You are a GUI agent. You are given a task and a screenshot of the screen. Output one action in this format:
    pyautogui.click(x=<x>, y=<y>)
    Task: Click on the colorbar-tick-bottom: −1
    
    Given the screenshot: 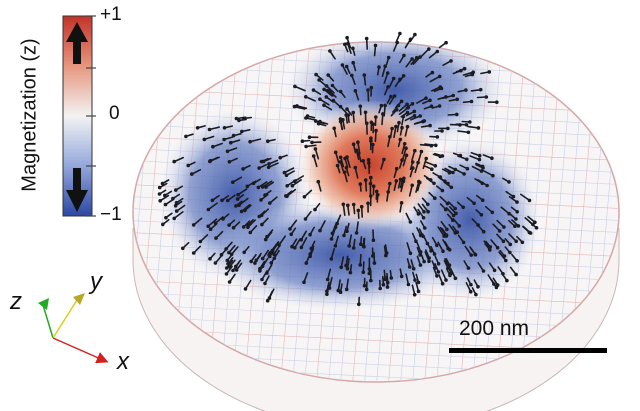 What is the action you would take?
    pyautogui.click(x=111, y=214)
    